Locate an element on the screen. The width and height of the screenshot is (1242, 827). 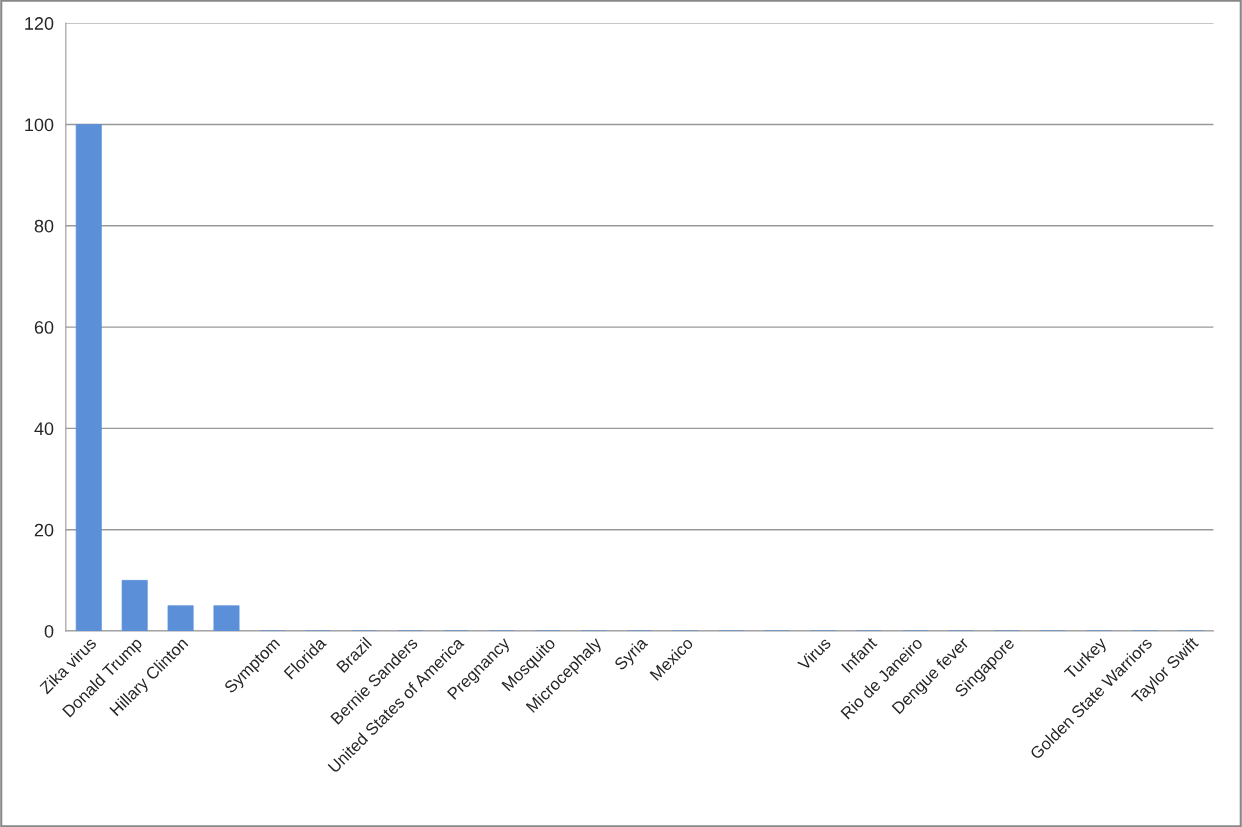
y-tick-label: 100 is located at coordinates (39, 125).